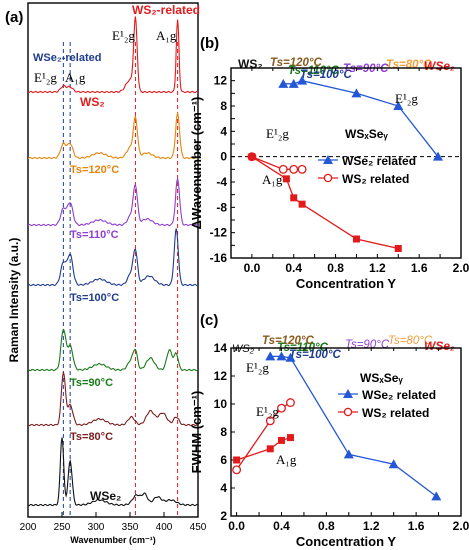 This screenshot has height=550, width=469. Describe the element at coordinates (75, 77) in the screenshot. I see `a1g-left-label: A₁g` at that location.